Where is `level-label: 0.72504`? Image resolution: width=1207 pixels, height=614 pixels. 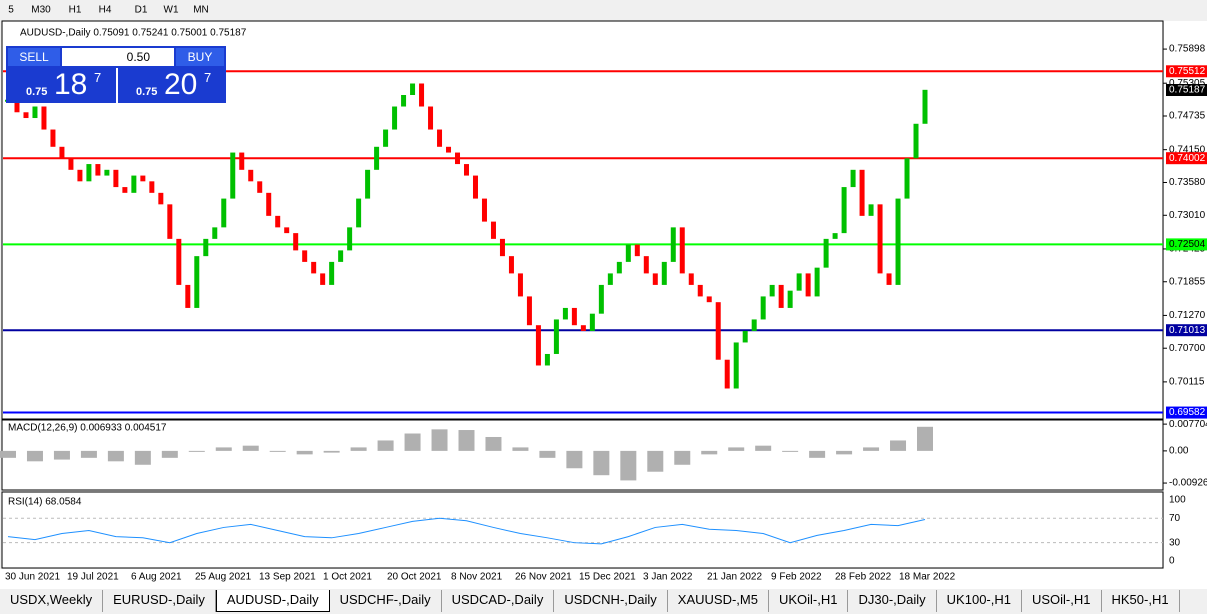
level-label: 0.72504 is located at coordinates (1187, 244).